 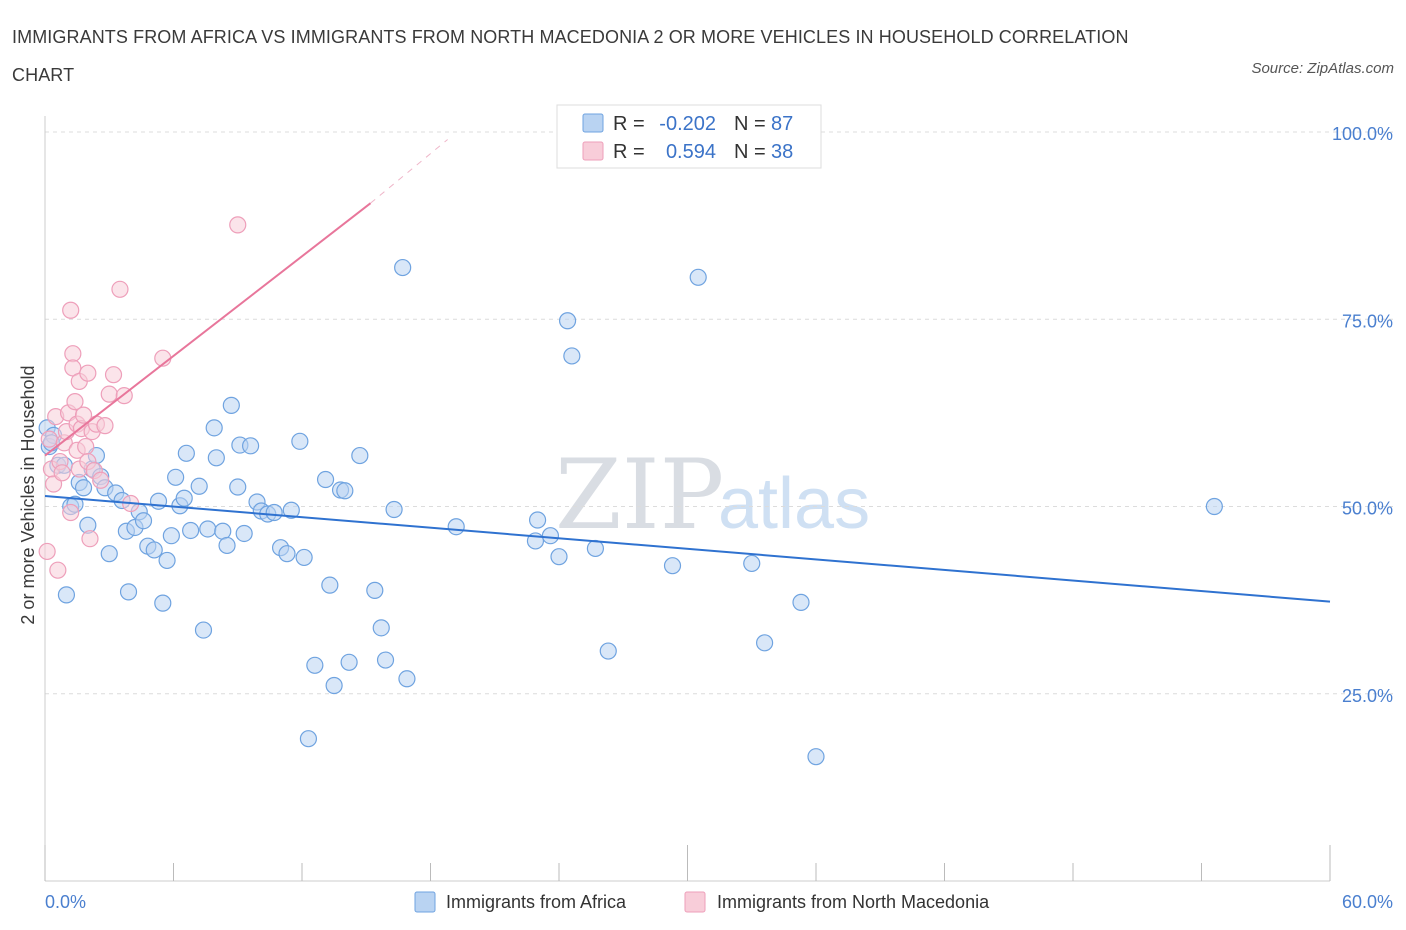 I want to click on legend-label-africa: Immigrants from Africa, so click(x=536, y=902).